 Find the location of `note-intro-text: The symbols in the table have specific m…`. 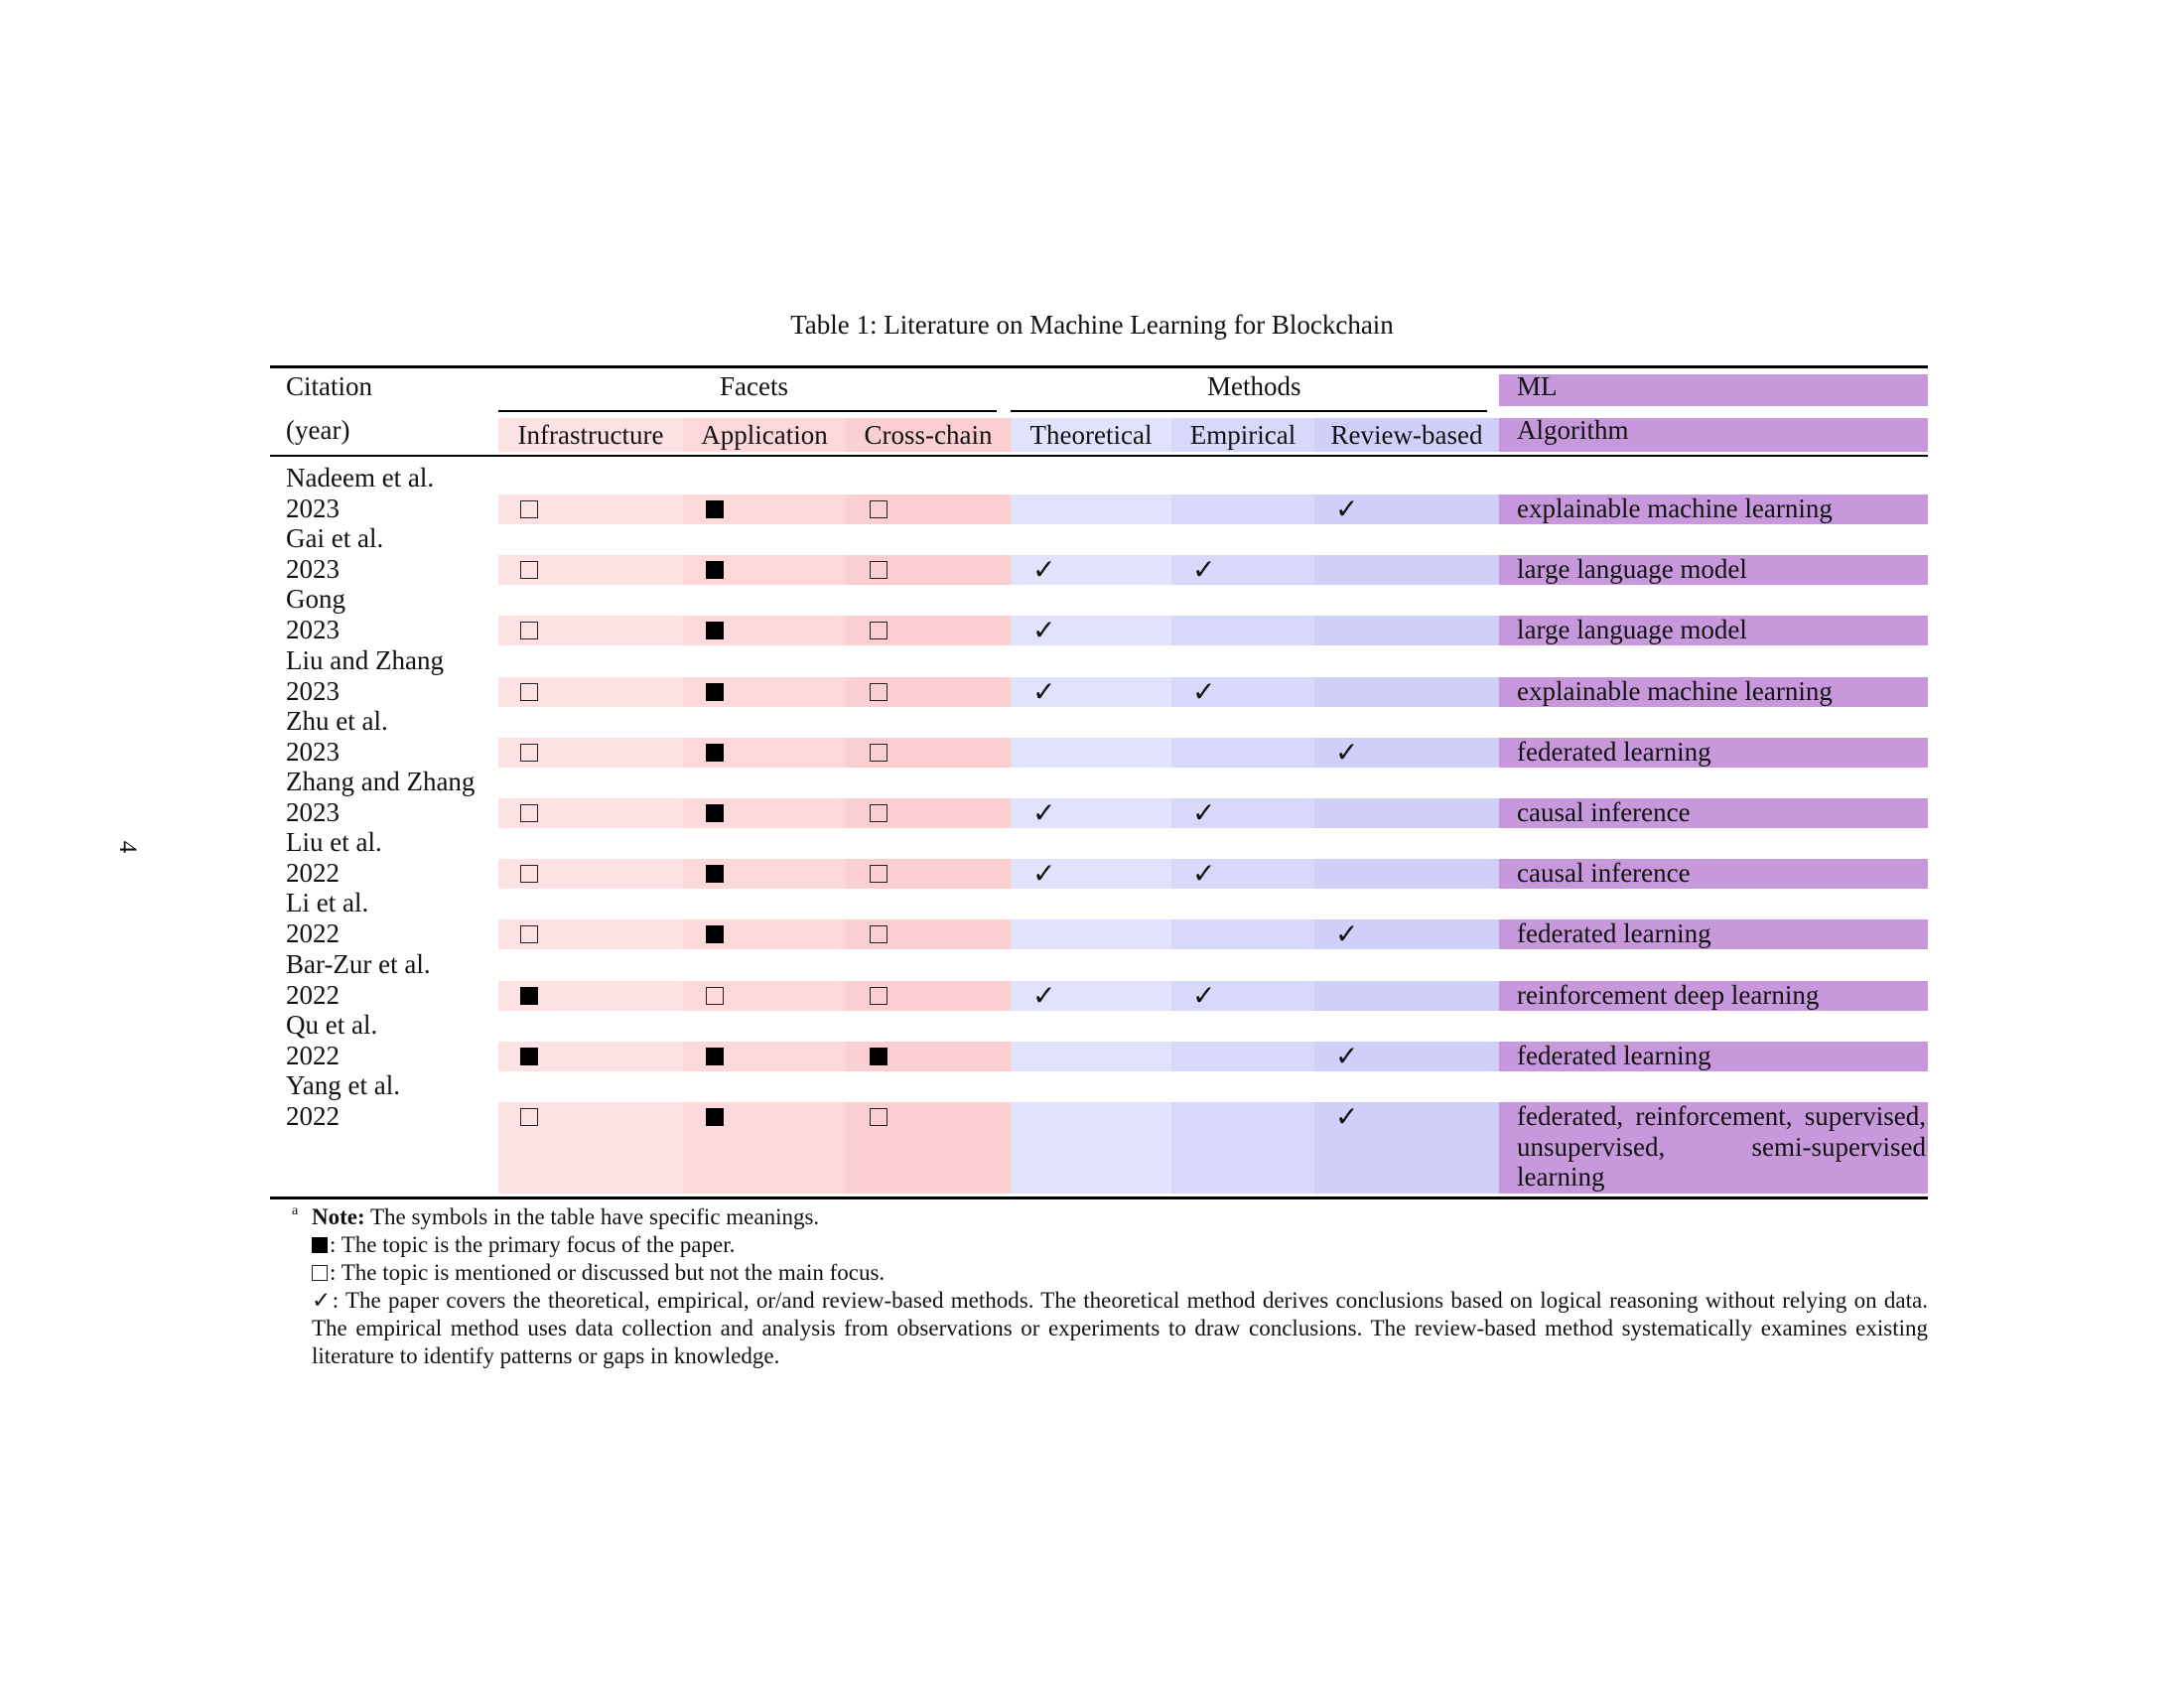

note-intro-text: The symbols in the table have specific m… is located at coordinates (592, 1216).